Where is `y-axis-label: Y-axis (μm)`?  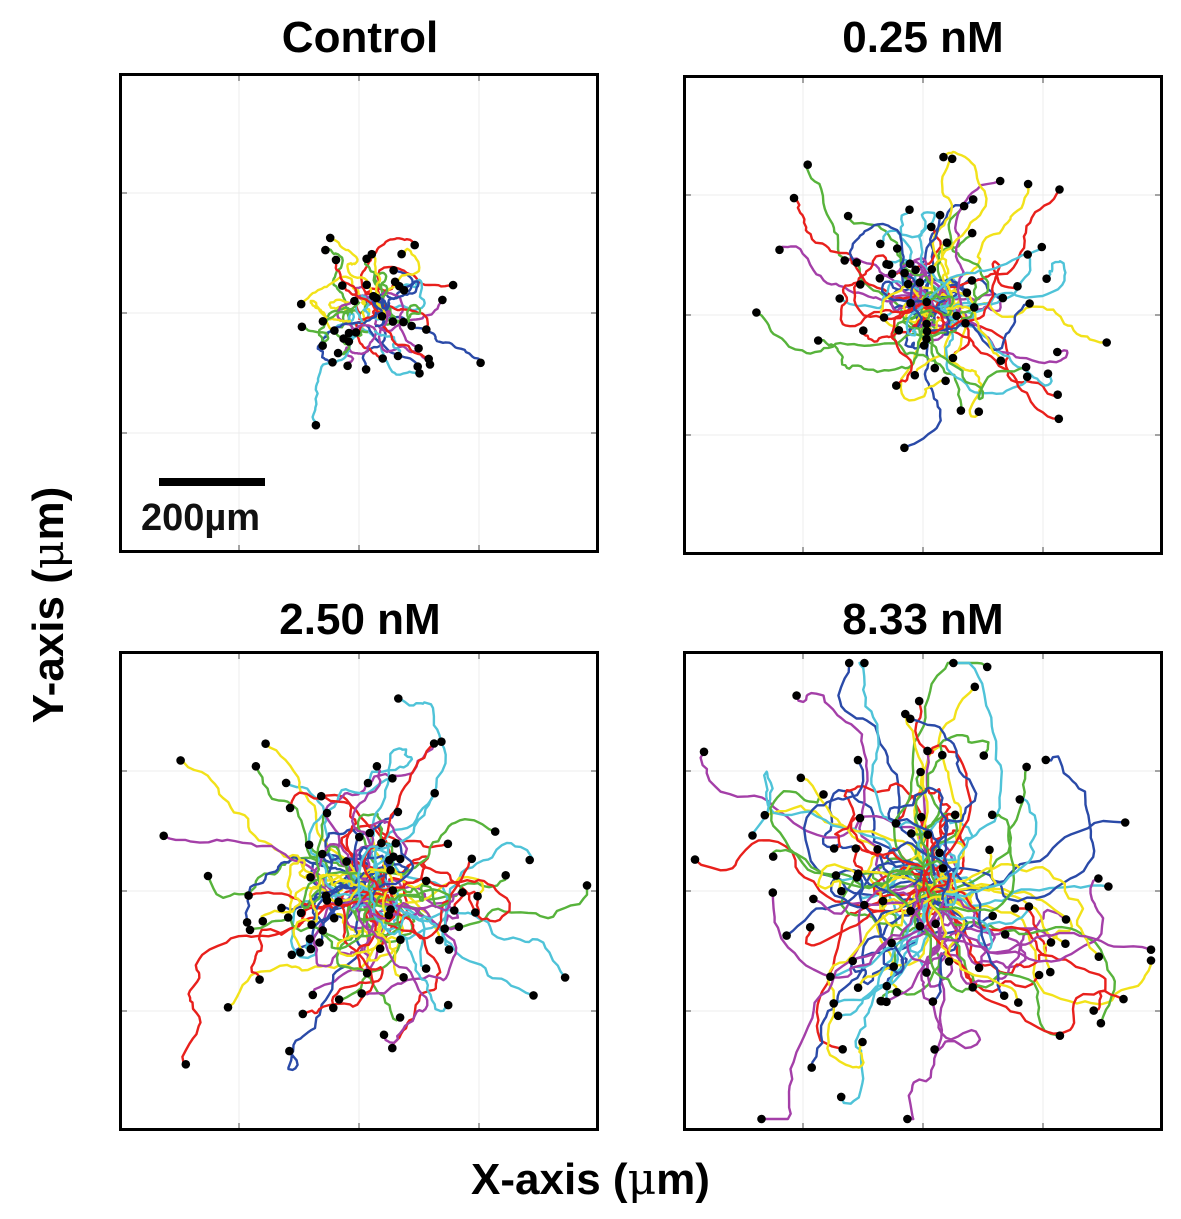 y-axis-label: Y-axis (μm) is located at coordinates (48, 605).